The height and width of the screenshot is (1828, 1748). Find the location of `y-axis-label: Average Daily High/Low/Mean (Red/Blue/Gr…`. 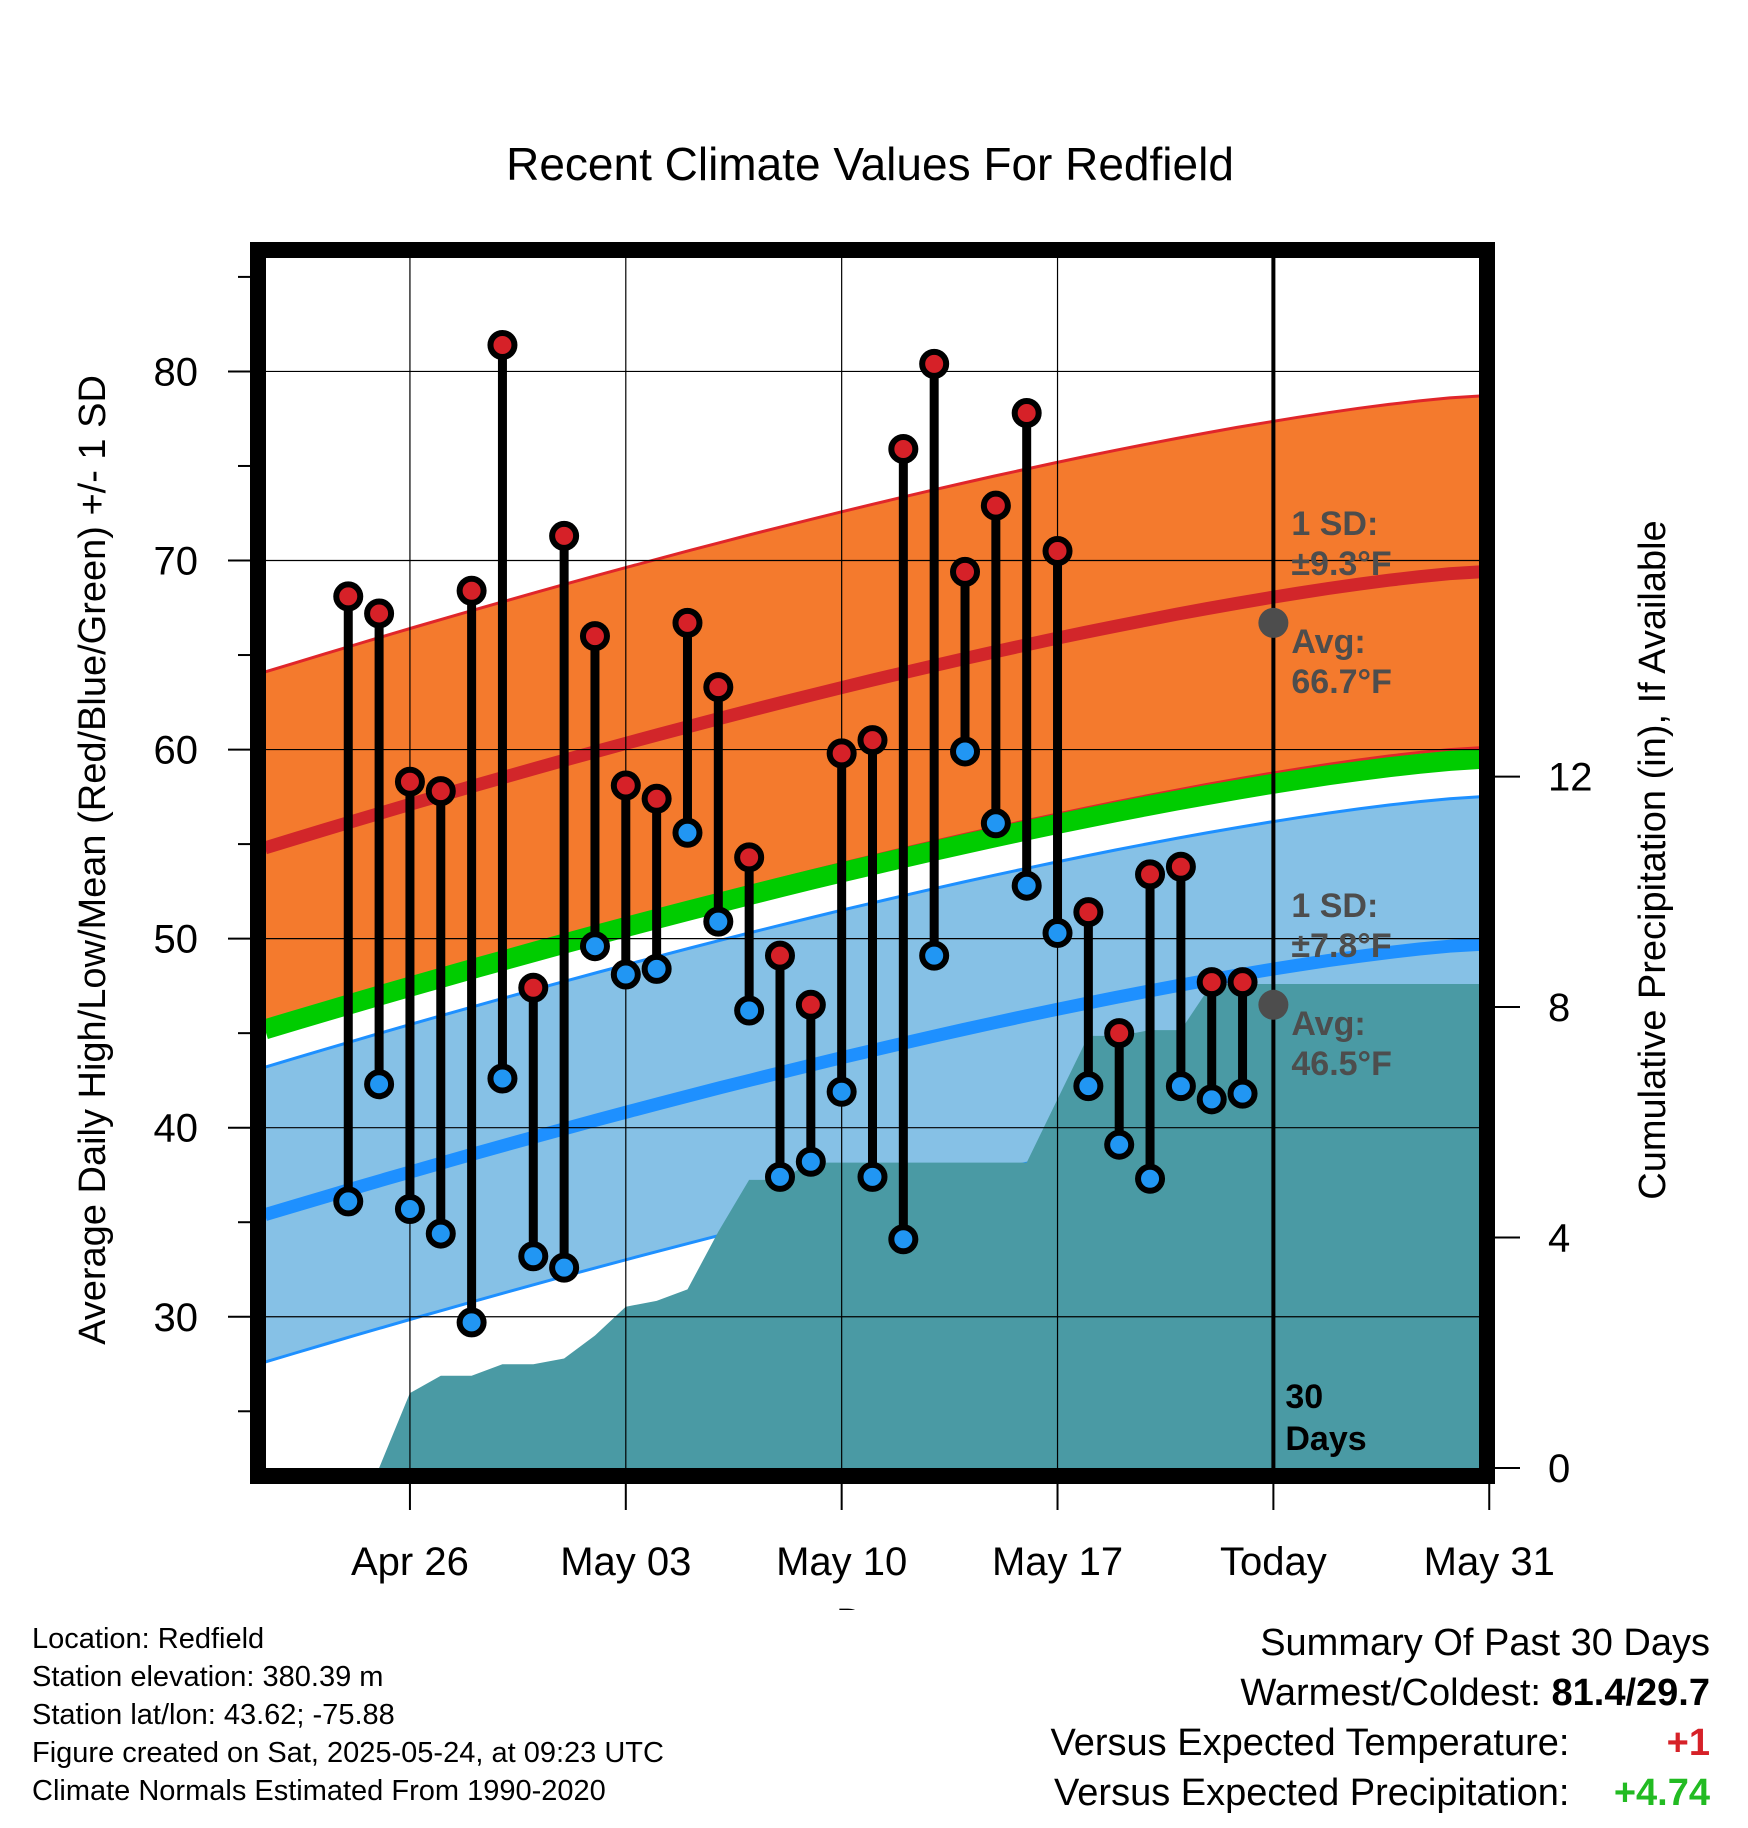

y-axis-label: Average Daily High/Low/Mean (Red/Blue/Gr… is located at coordinates (93, 860).